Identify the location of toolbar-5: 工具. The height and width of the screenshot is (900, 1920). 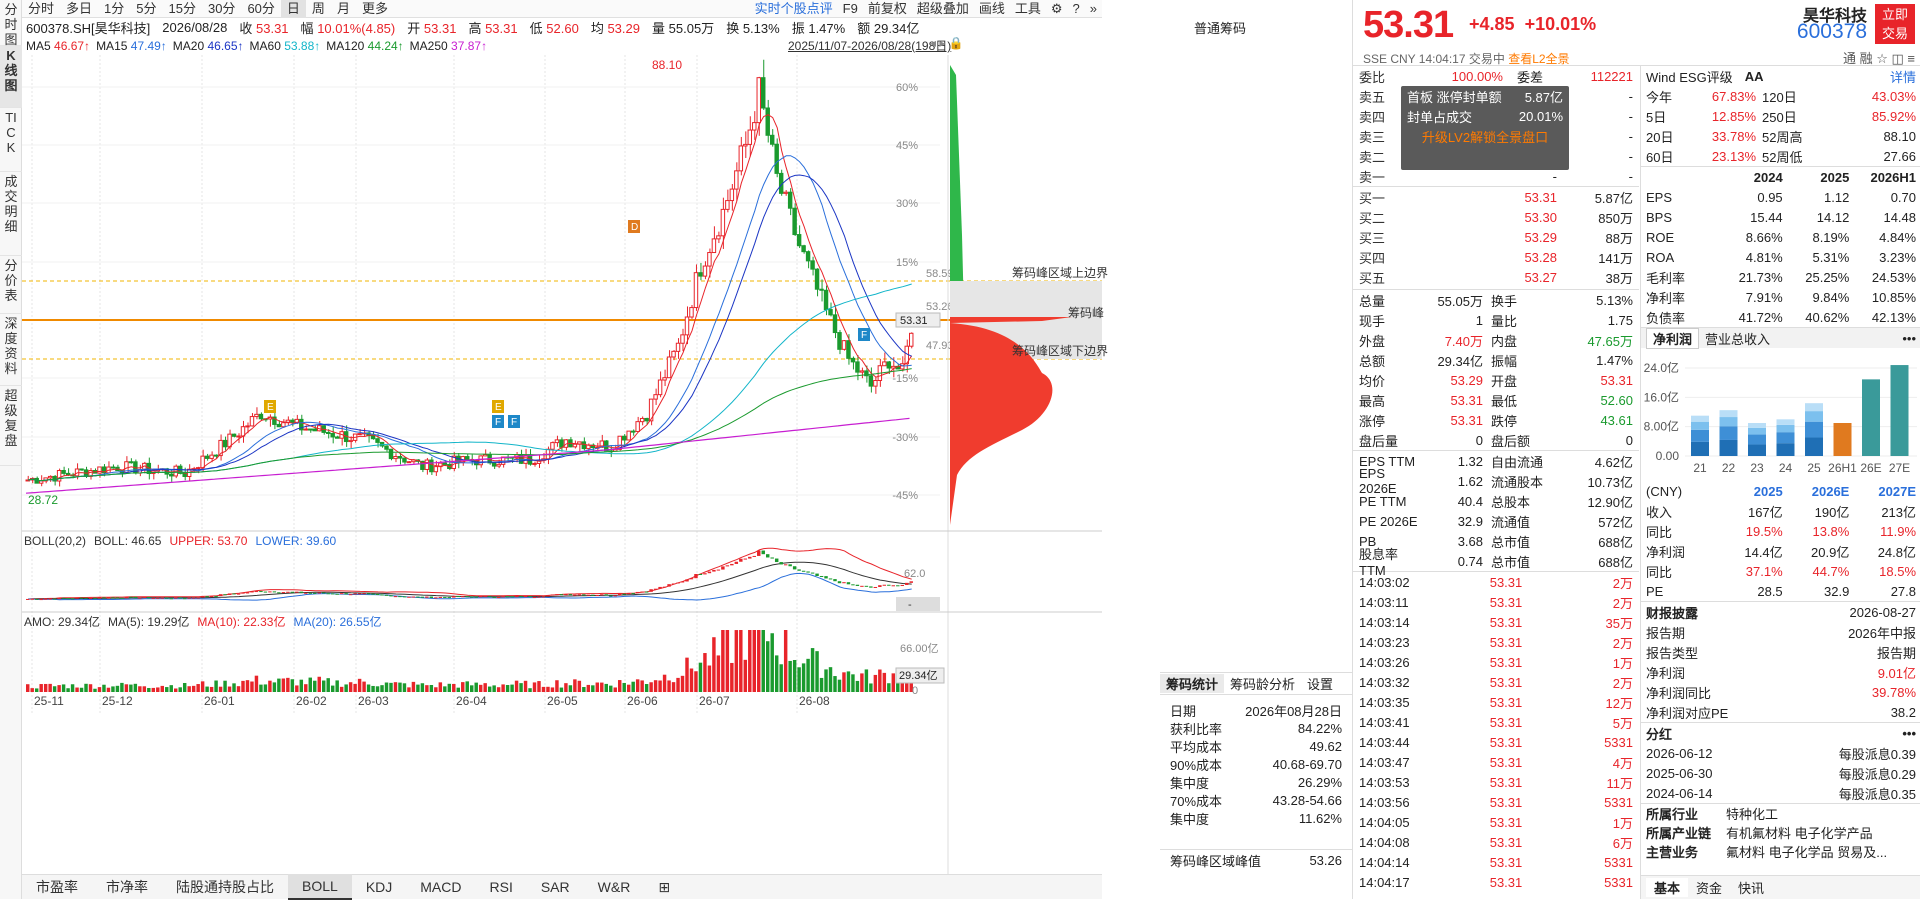
(1027, 8).